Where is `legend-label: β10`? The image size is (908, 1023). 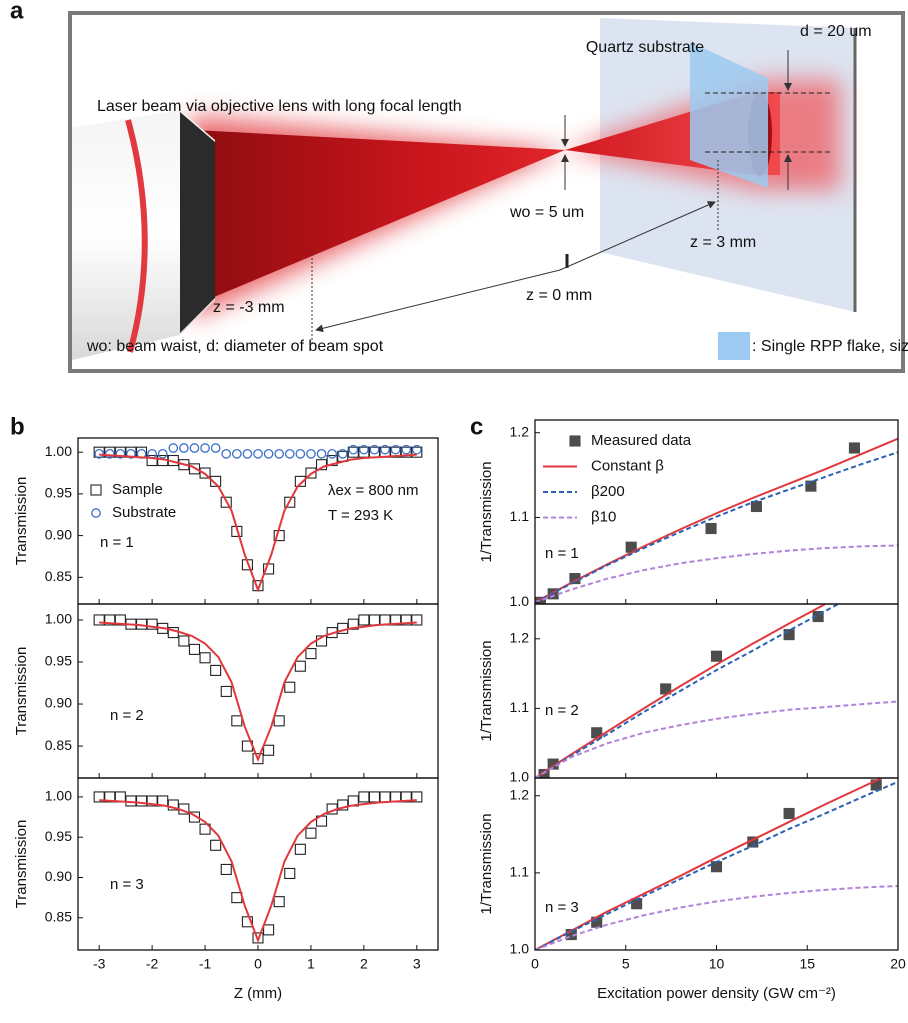
legend-label: β10 is located at coordinates (603, 516).